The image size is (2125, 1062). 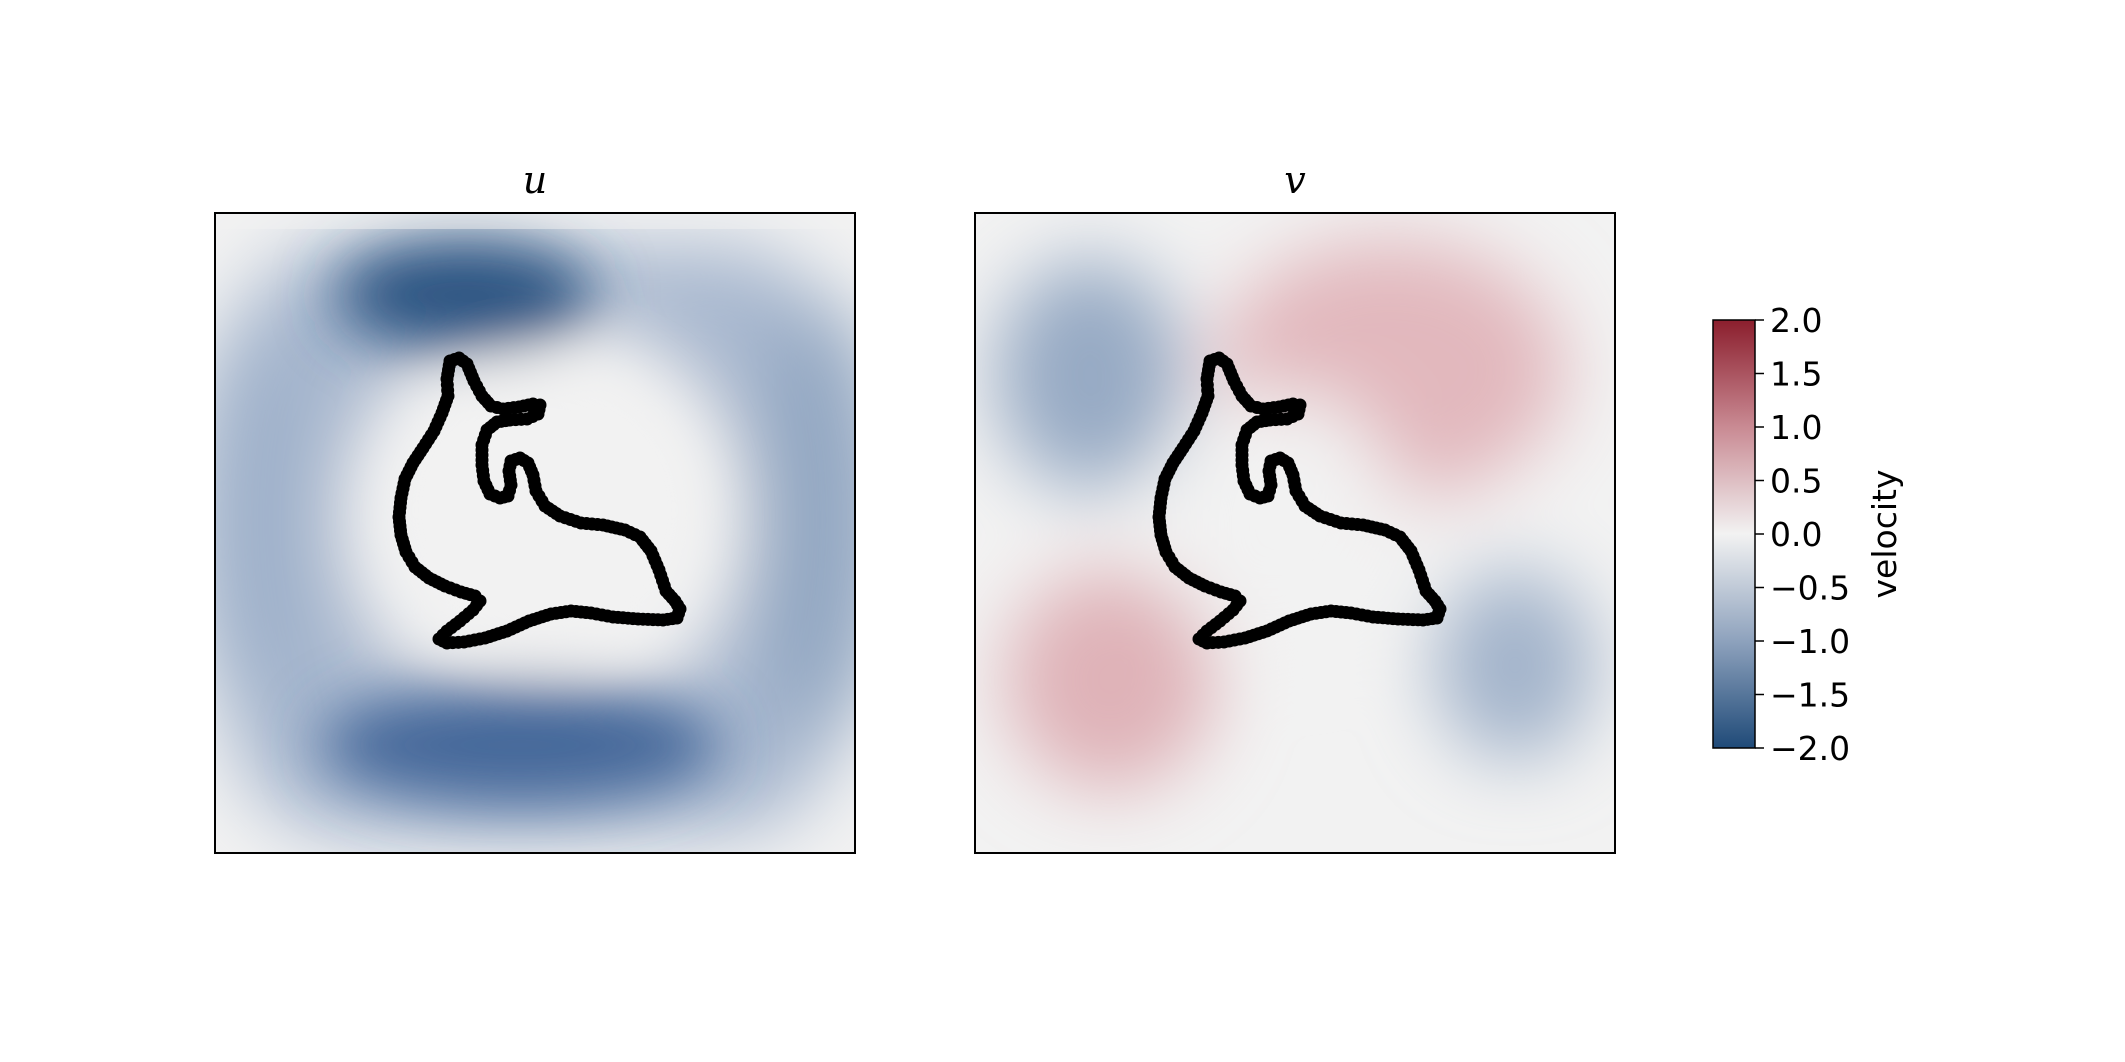 I want to click on colorbar-label: velocity, so click(x=1884, y=534).